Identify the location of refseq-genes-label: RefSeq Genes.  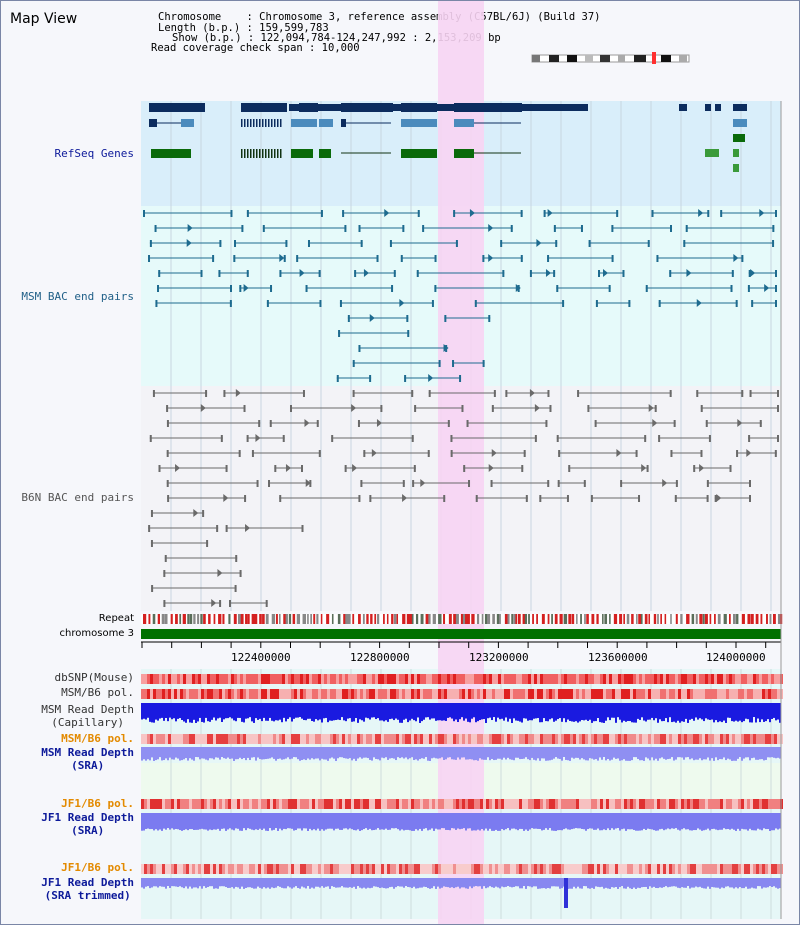
(94, 153).